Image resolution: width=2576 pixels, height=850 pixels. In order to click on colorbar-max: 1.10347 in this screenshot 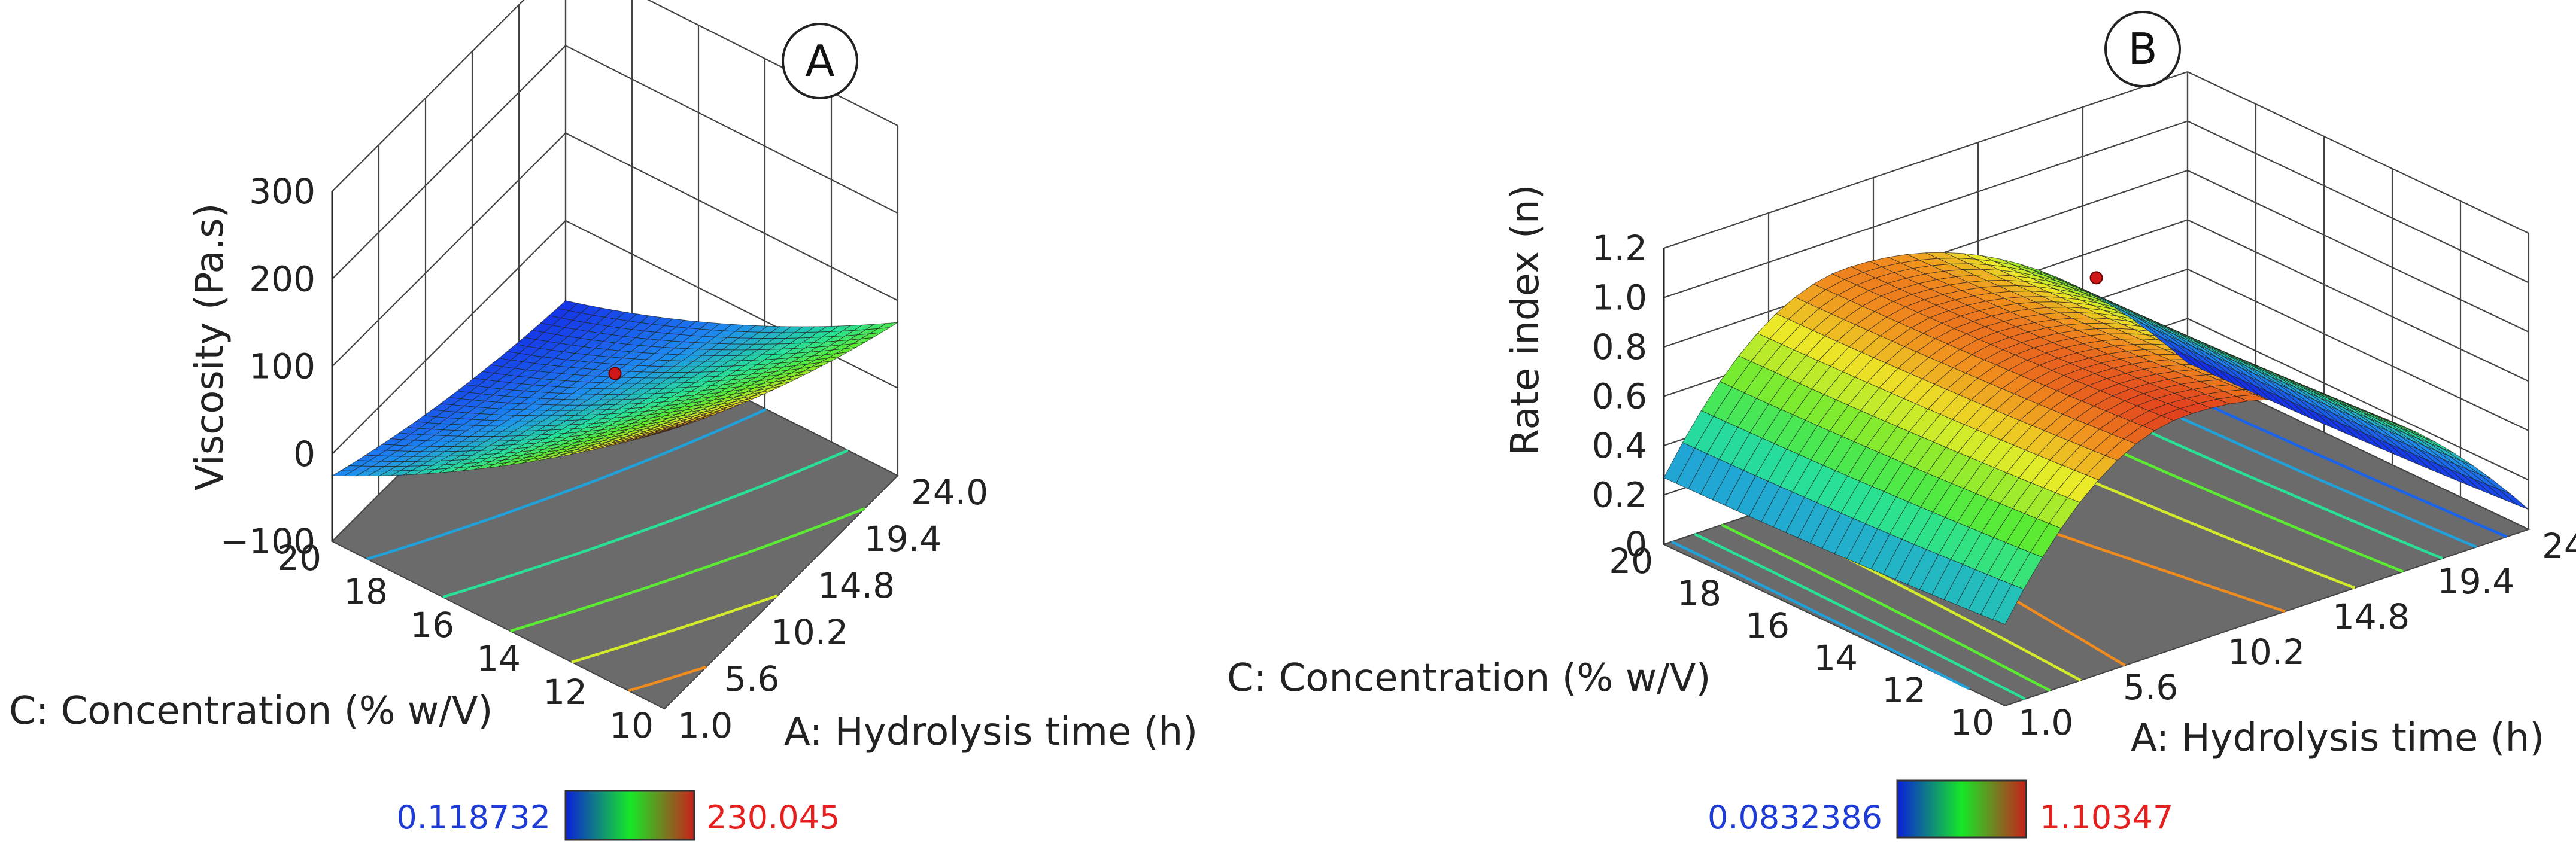, I will do `click(2106, 817)`.